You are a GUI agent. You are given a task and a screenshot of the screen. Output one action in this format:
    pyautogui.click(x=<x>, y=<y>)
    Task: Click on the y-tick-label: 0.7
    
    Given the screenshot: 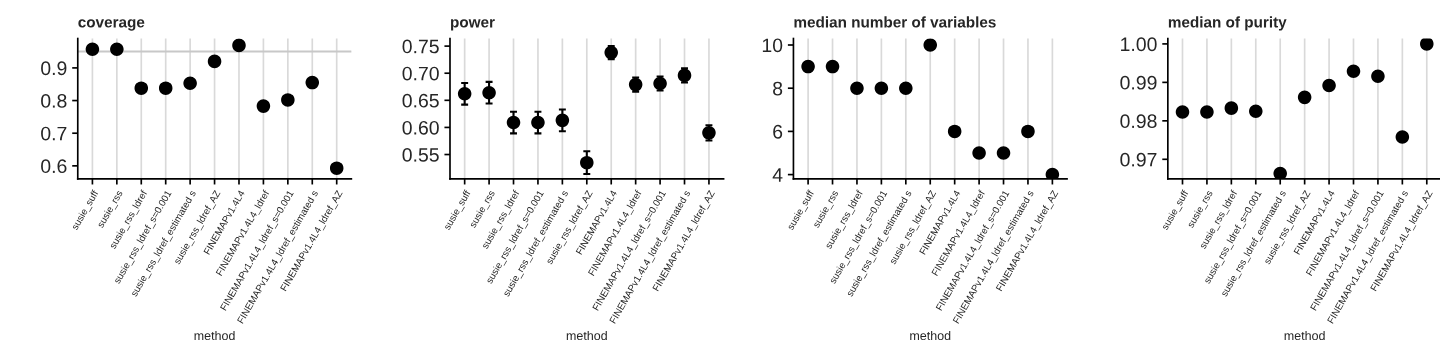 What is the action you would take?
    pyautogui.click(x=54, y=133)
    